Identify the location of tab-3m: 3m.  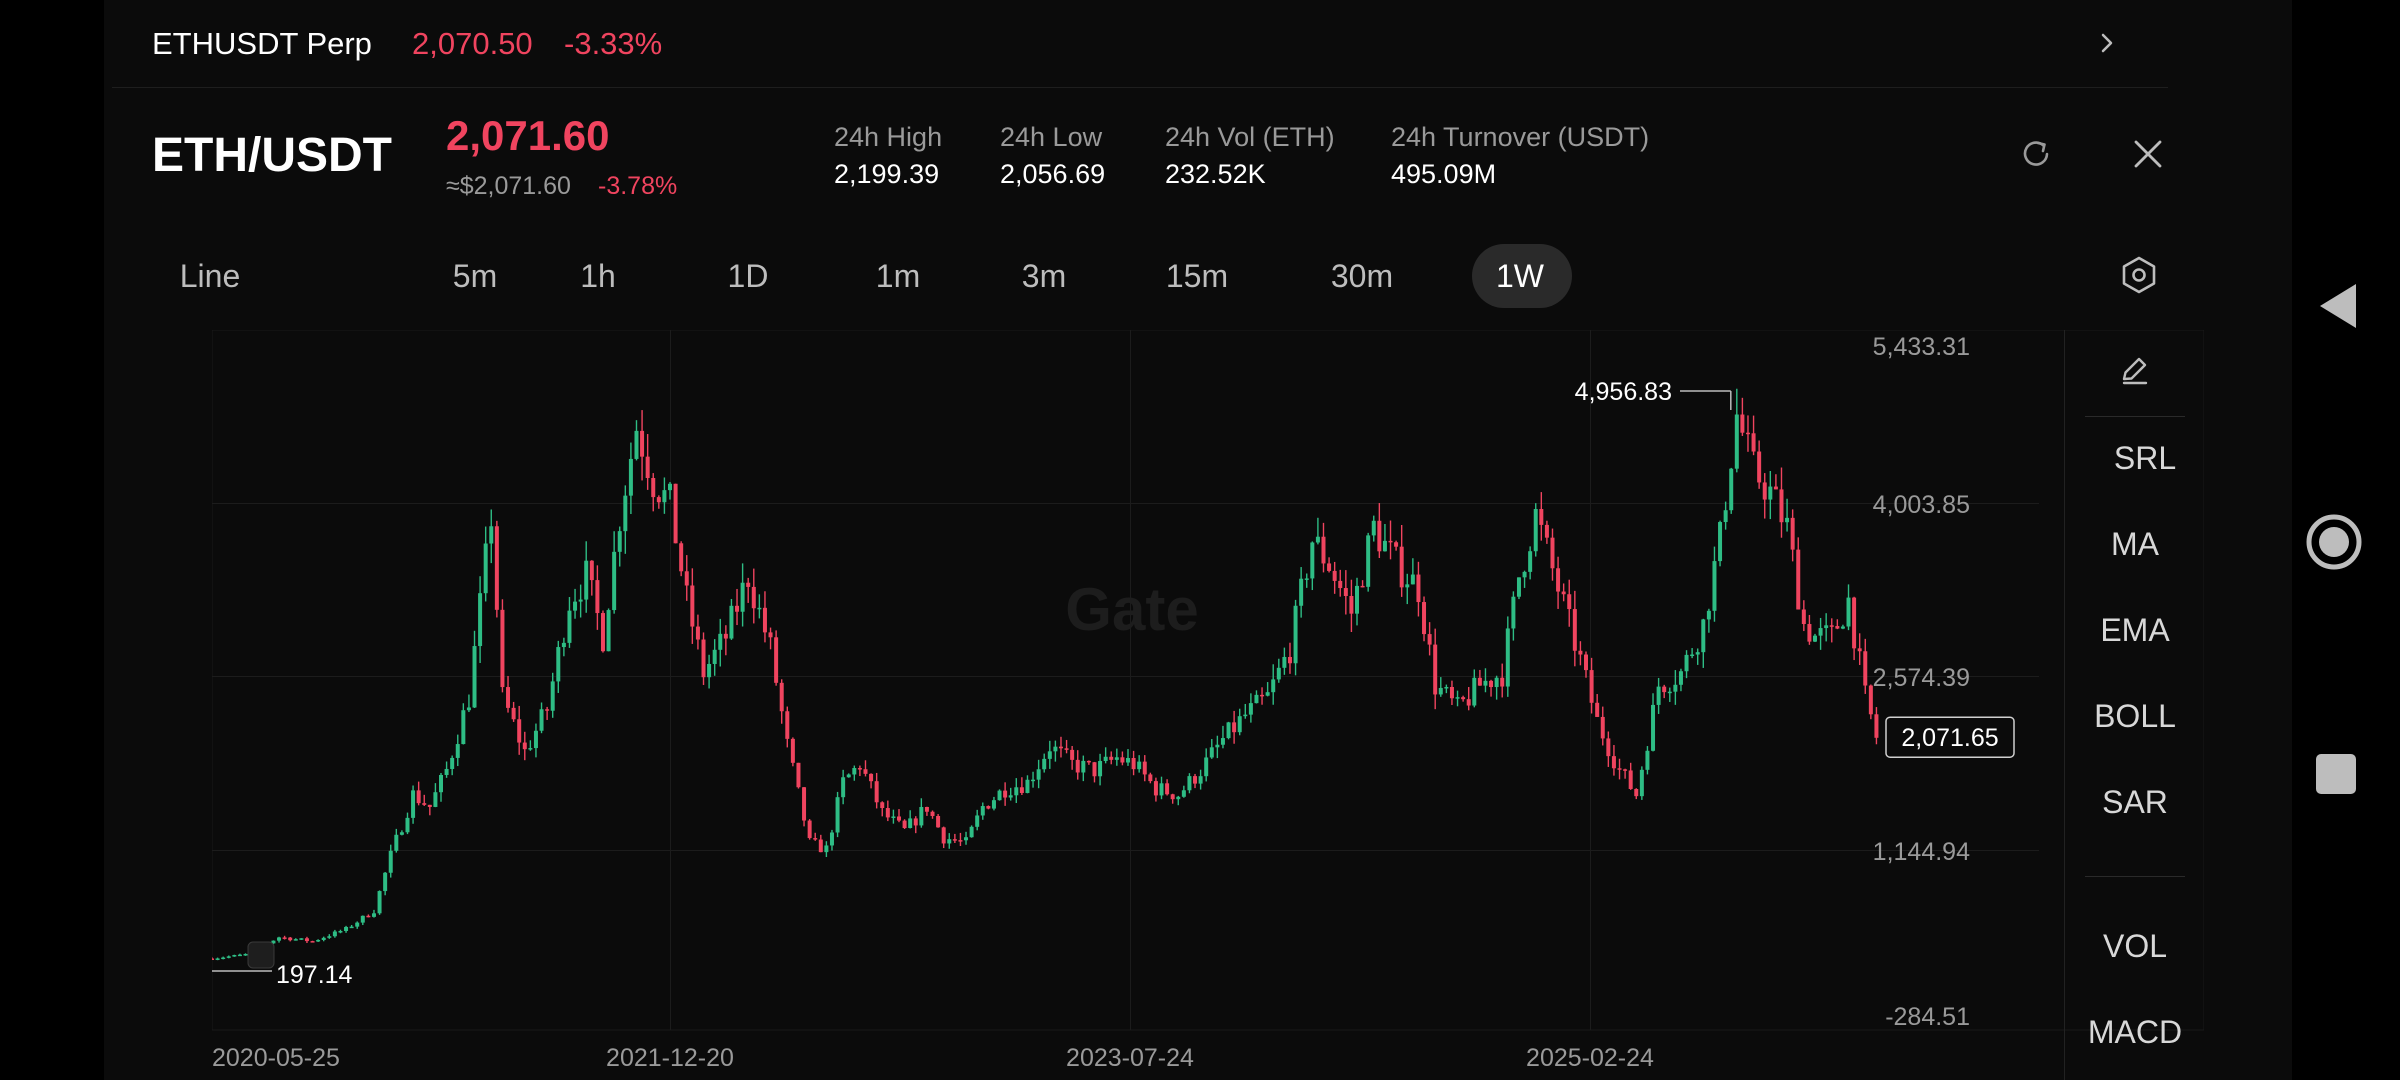
(1044, 276).